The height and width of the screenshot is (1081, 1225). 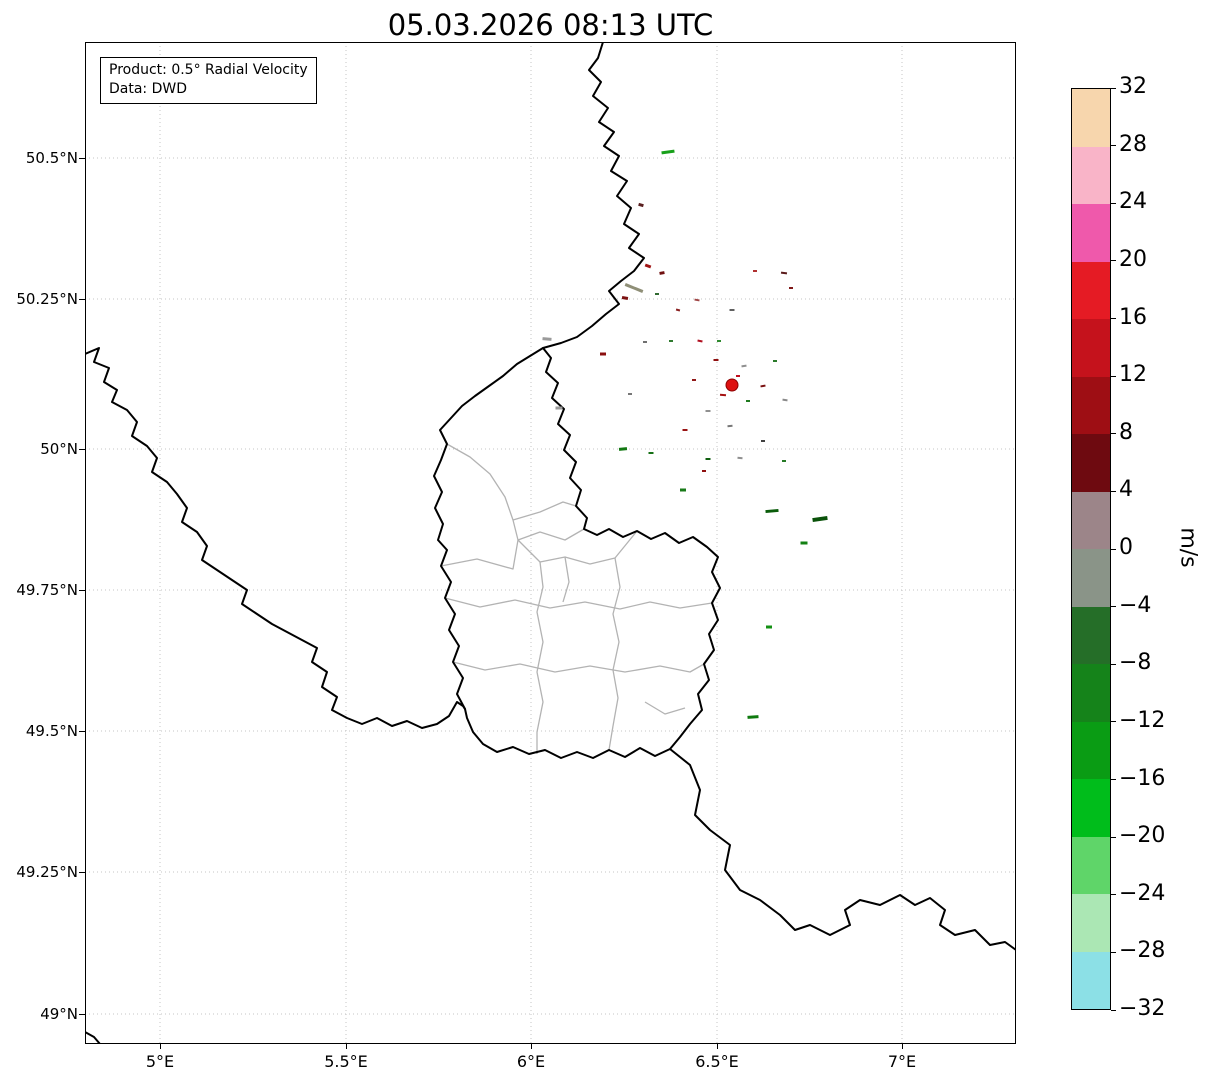 I want to click on colorbar-tick-label: −24, so click(x=1142, y=893).